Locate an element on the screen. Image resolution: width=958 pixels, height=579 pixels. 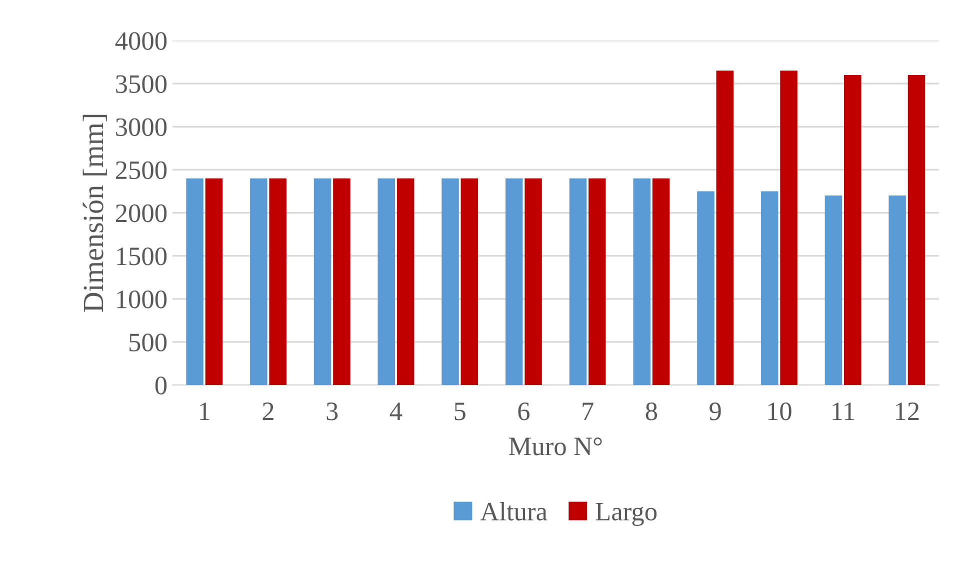
x-tick-label: 9 is located at coordinates (715, 411).